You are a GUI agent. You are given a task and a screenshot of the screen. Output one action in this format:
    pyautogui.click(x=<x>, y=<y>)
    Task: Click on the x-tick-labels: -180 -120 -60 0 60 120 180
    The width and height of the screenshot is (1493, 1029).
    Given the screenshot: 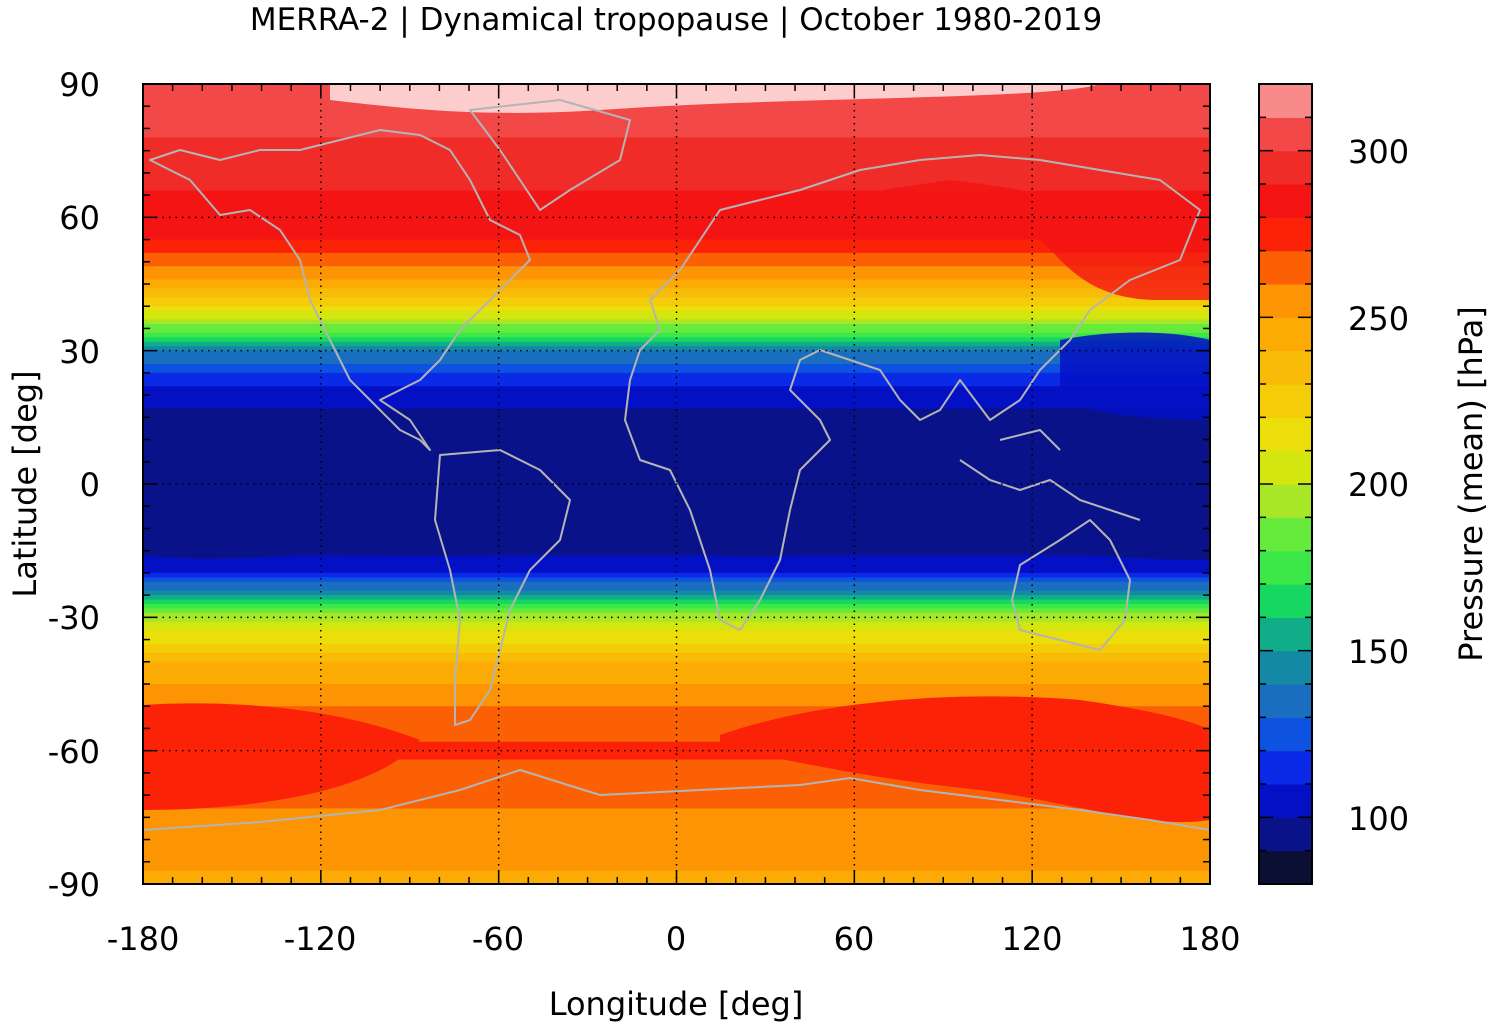 What is the action you would take?
    pyautogui.click(x=674, y=939)
    